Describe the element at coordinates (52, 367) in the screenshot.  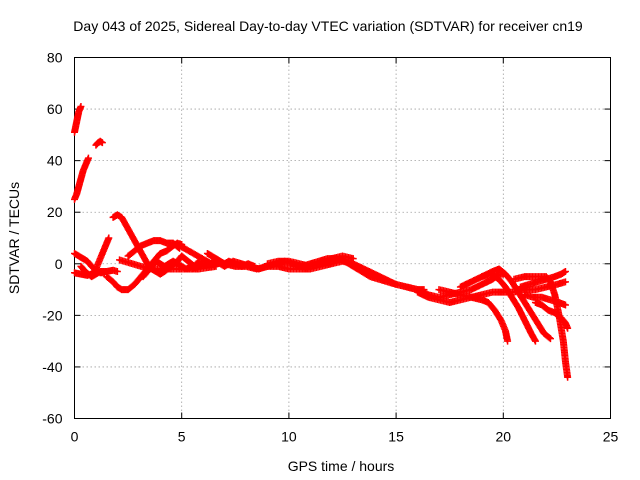
I see `y-tick-label: -40` at that location.